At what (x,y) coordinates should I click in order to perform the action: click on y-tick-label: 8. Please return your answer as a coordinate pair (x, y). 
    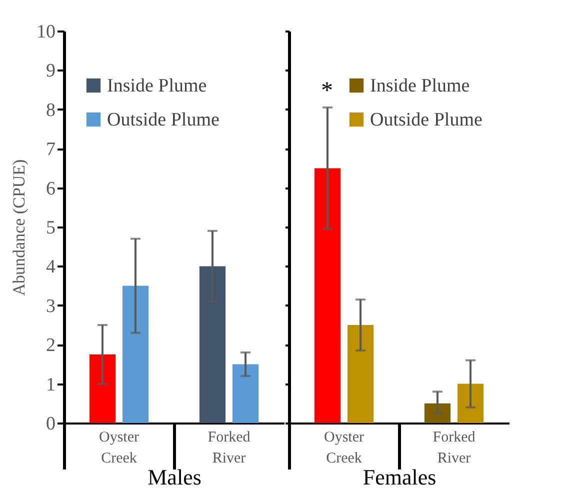
    Looking at the image, I should click on (51, 110).